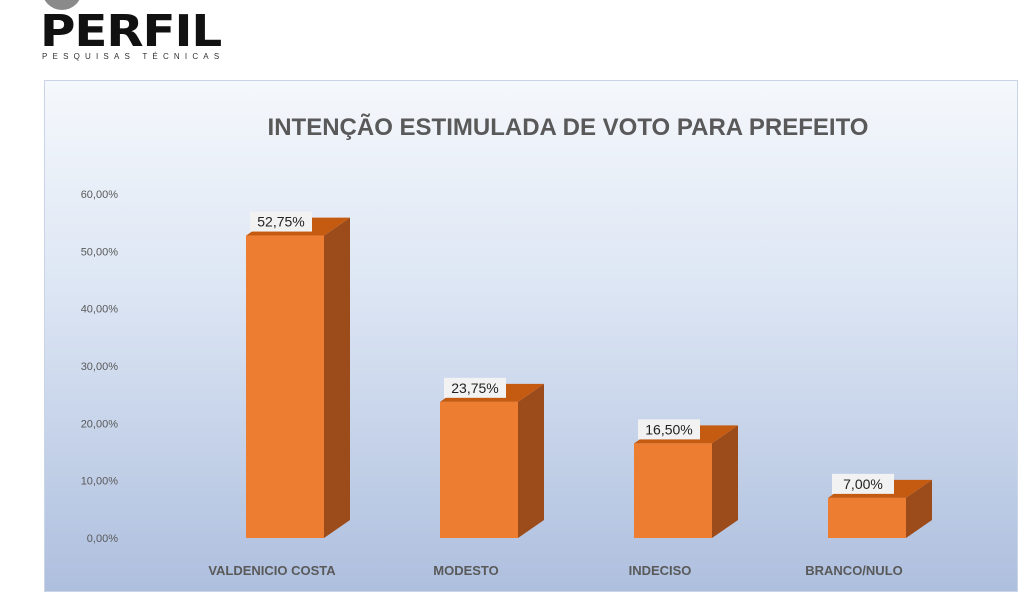 This screenshot has height=612, width=1024. I want to click on perfil-logo: PERFIL PESQUISAS TÉCNICAS, so click(140, 32).